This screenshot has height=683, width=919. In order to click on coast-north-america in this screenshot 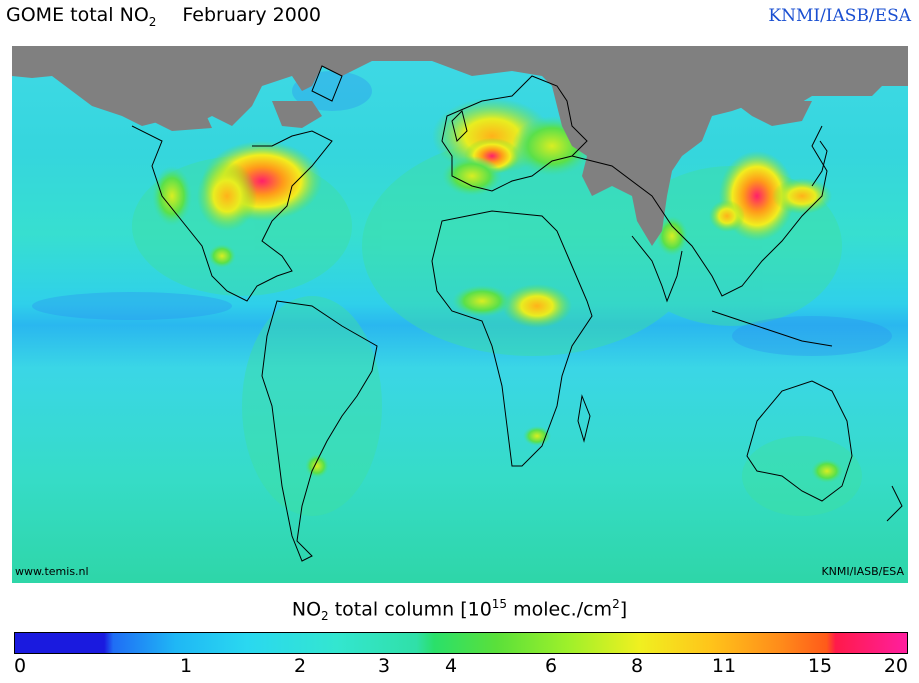, I will do `click(232, 213)`.